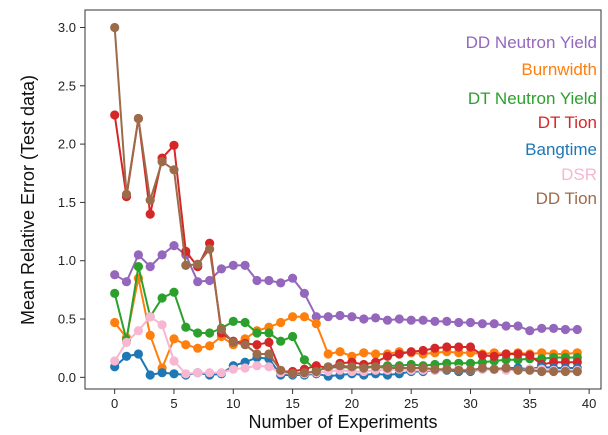 This screenshot has height=435, width=608. I want to click on y-tick-label: 0.0, so click(67, 377).